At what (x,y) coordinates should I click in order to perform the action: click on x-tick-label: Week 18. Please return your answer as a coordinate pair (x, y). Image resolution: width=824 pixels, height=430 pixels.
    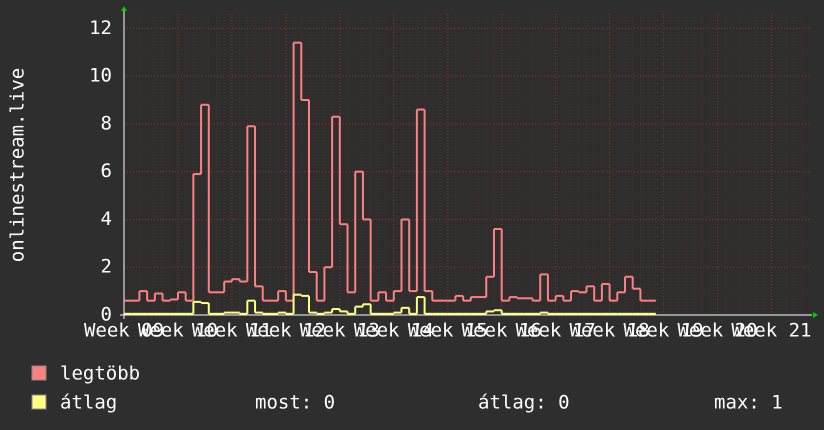
    Looking at the image, I should click on (610, 331).